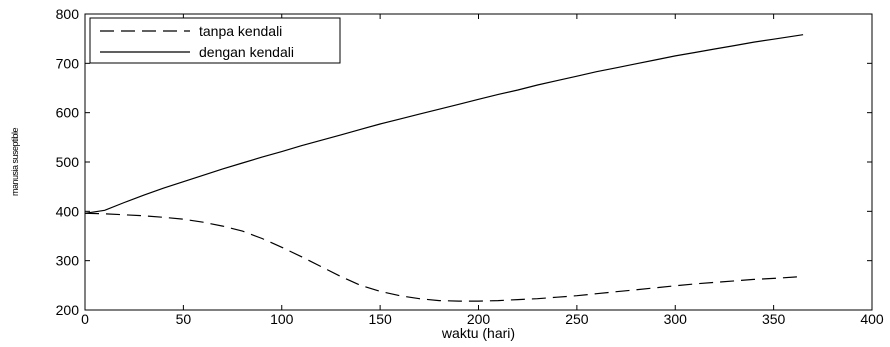 The height and width of the screenshot is (347, 890). Describe the element at coordinates (774, 319) in the screenshot. I see `x-tick-label: 350` at that location.